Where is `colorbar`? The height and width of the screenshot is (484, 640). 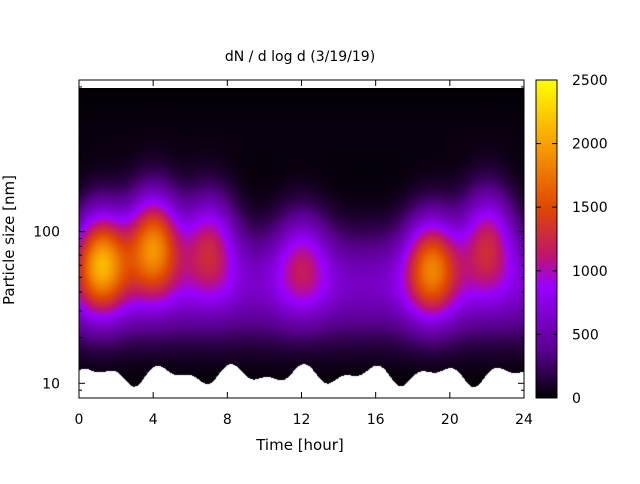
colorbar is located at coordinates (546, 239).